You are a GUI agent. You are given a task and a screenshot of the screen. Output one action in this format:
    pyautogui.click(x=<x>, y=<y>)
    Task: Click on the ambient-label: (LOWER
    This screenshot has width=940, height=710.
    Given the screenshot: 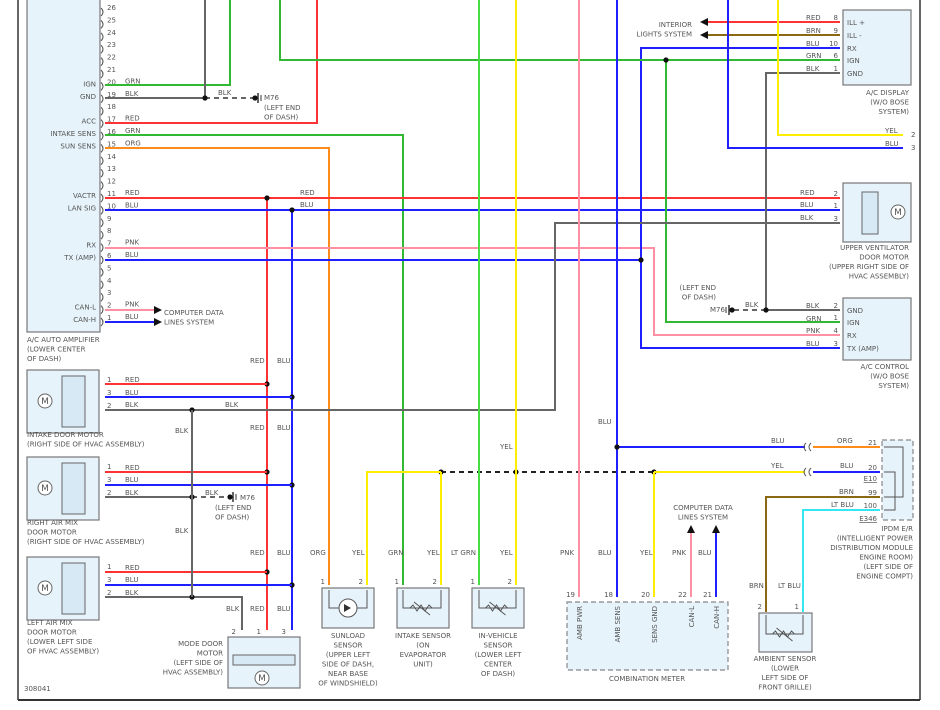 What is the action you would take?
    pyautogui.click(x=785, y=669)
    